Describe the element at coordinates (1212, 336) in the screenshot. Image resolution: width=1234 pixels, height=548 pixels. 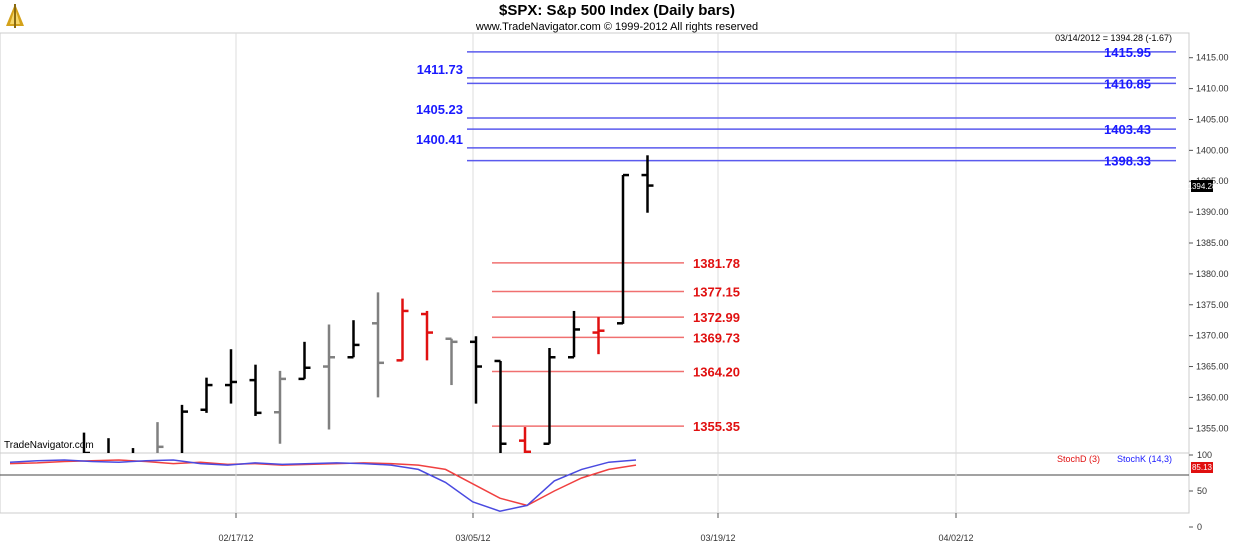
I see `price-tick-label: 1370.00` at that location.